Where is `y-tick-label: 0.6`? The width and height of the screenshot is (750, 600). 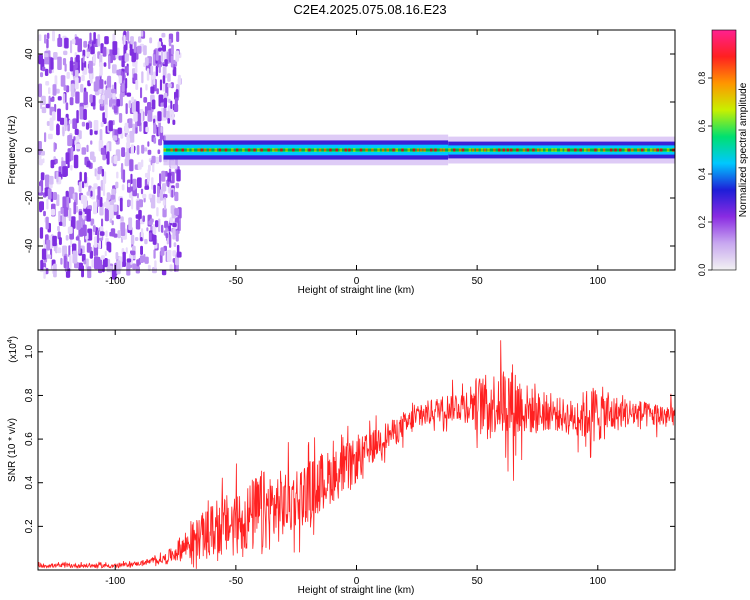
y-tick-label: 0.6 is located at coordinates (29, 439).